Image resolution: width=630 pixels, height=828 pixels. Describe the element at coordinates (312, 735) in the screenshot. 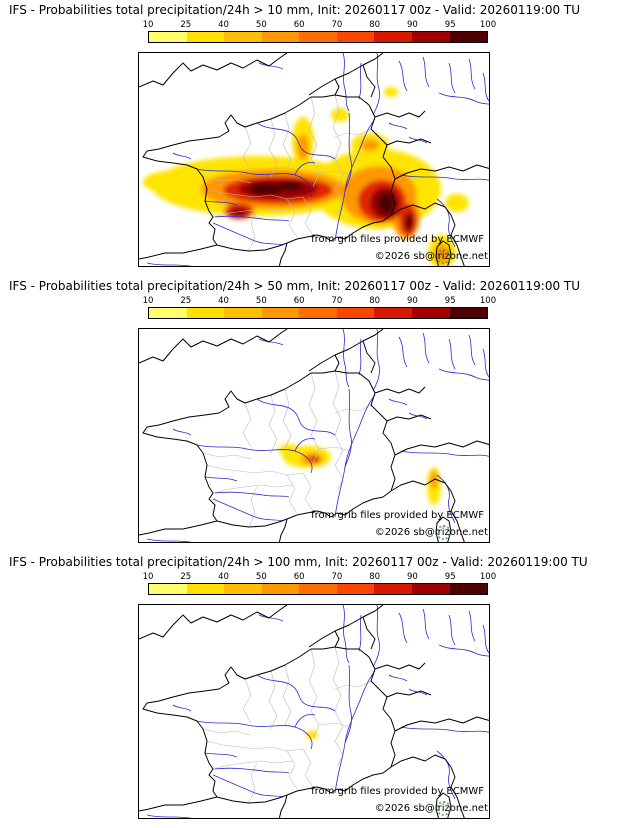

I see `precip-overlay-gt100` at that location.